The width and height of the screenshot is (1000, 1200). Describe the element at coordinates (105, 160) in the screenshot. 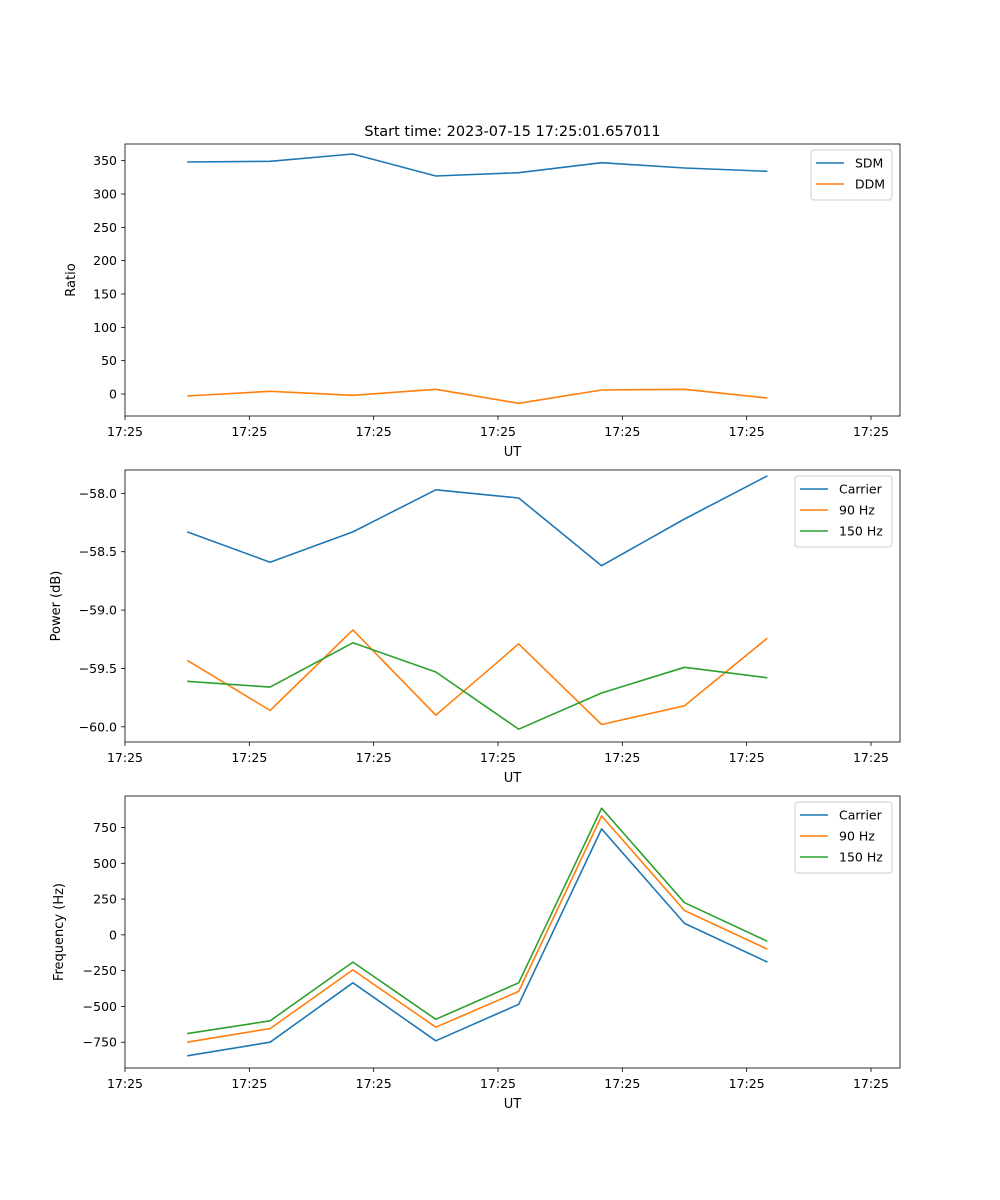

I see `y-tick-label: 350` at that location.